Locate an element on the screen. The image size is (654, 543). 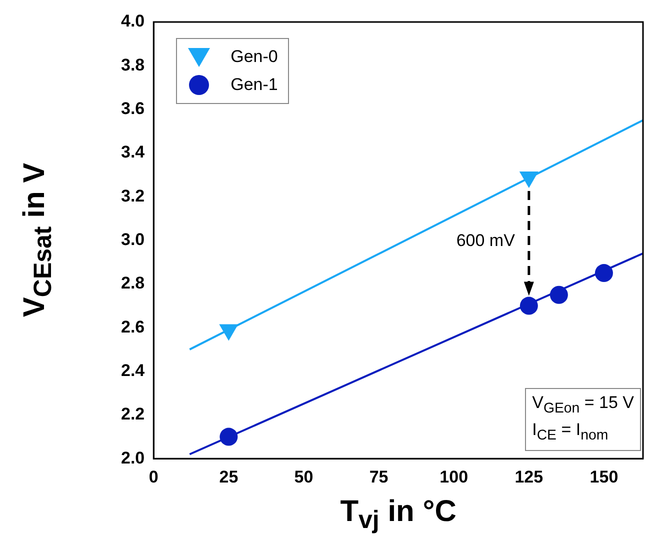
legend-label: Gen-0 is located at coordinates (254, 57).